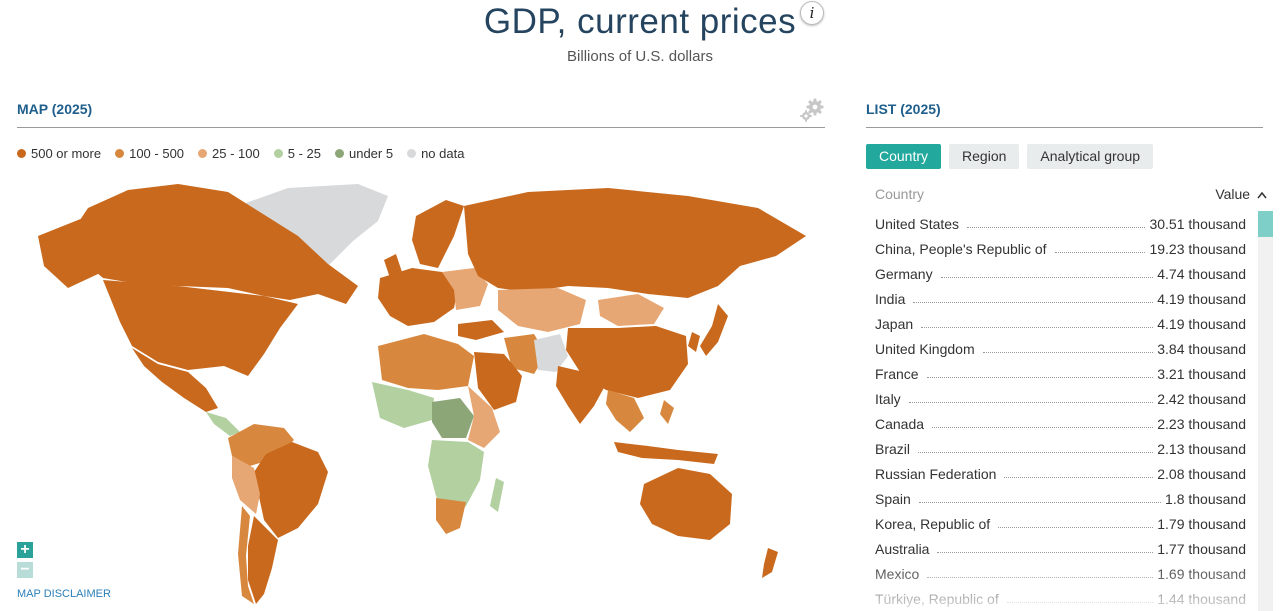  Describe the element at coordinates (157, 153) in the screenshot. I see `legend-label: 100 - 500` at that location.